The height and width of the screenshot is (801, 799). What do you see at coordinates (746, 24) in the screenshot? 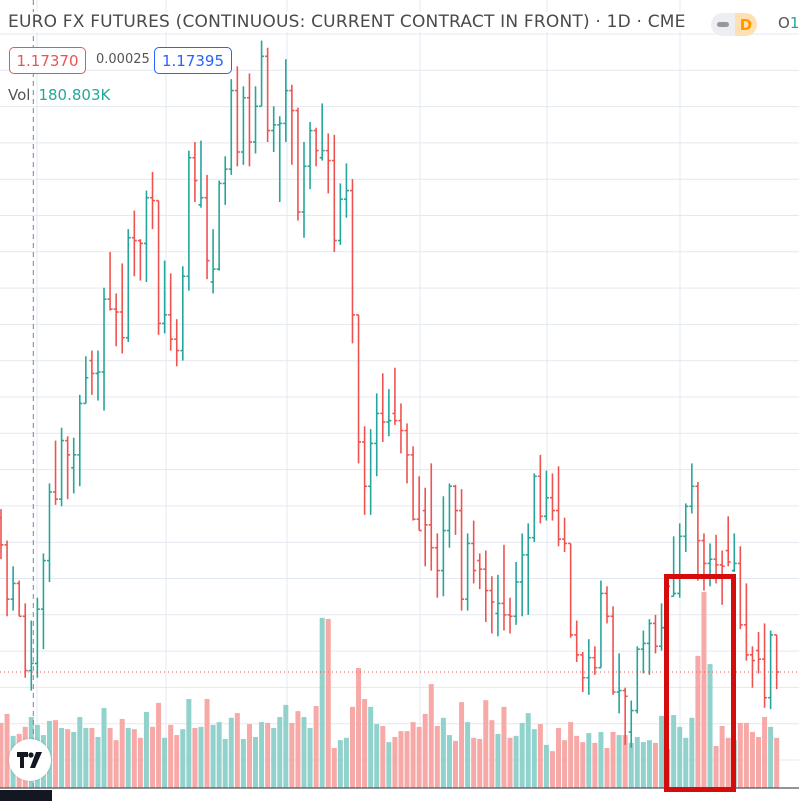
I see `interval-badge-label: D` at bounding box center [746, 24].